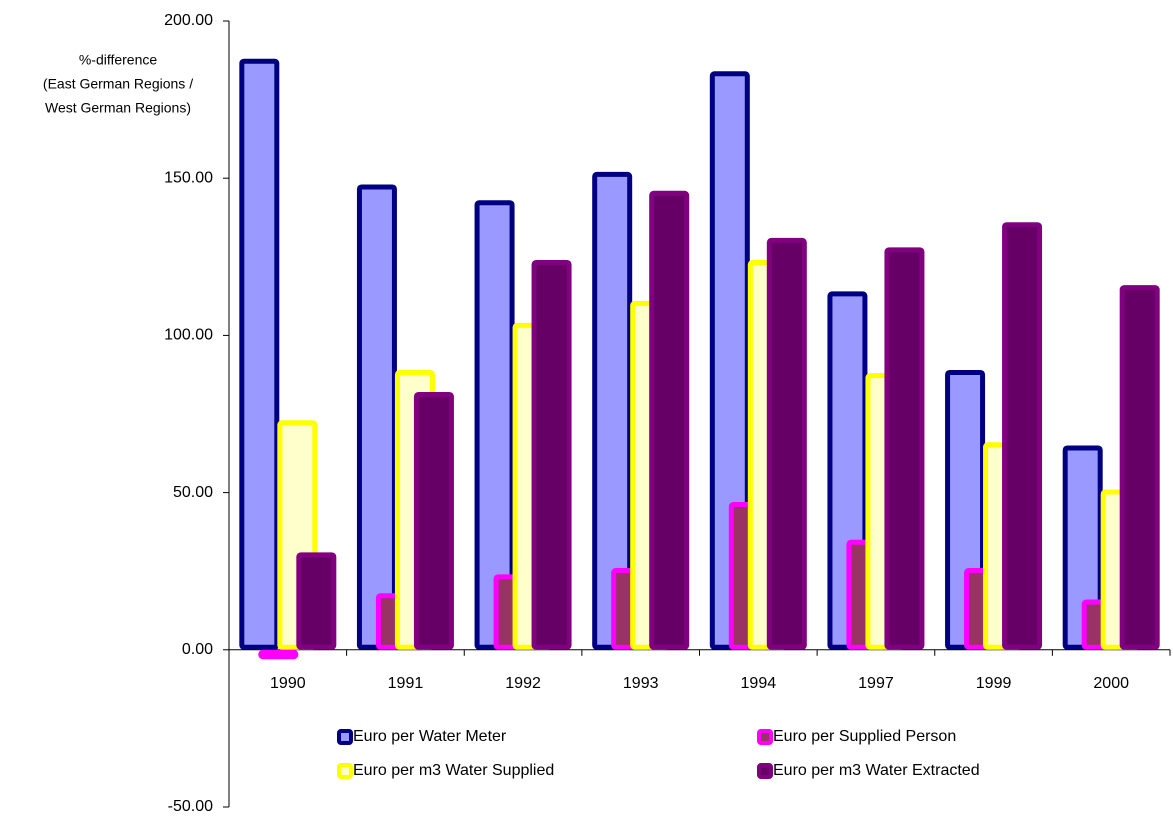 The height and width of the screenshot is (816, 1173). I want to click on x-tick-label: 2000, so click(1111, 683).